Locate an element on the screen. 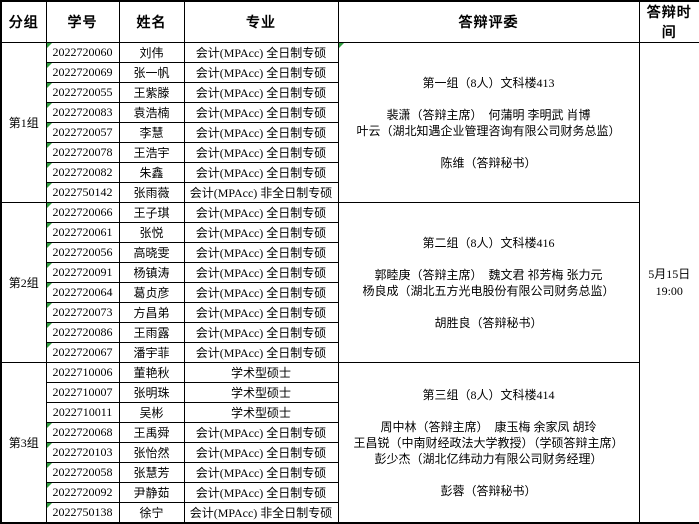 Image resolution: width=699 pixels, height=524 pixels. student-id-cell: 2022720055 is located at coordinates (82, 93).